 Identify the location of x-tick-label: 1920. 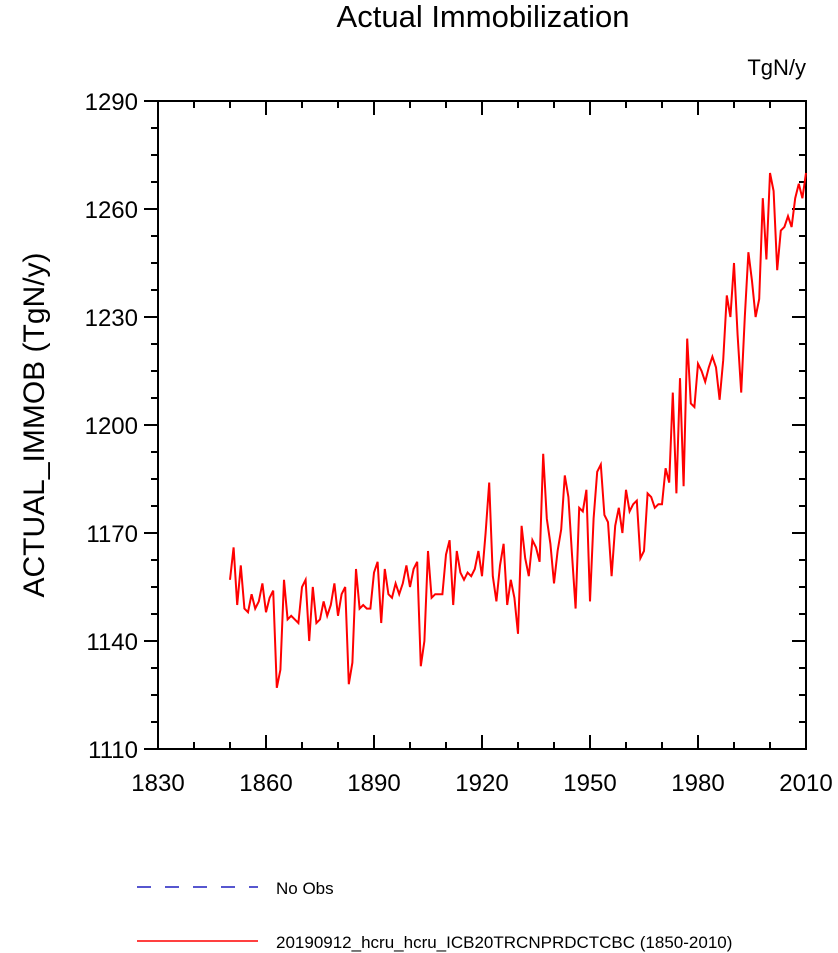
(481, 783).